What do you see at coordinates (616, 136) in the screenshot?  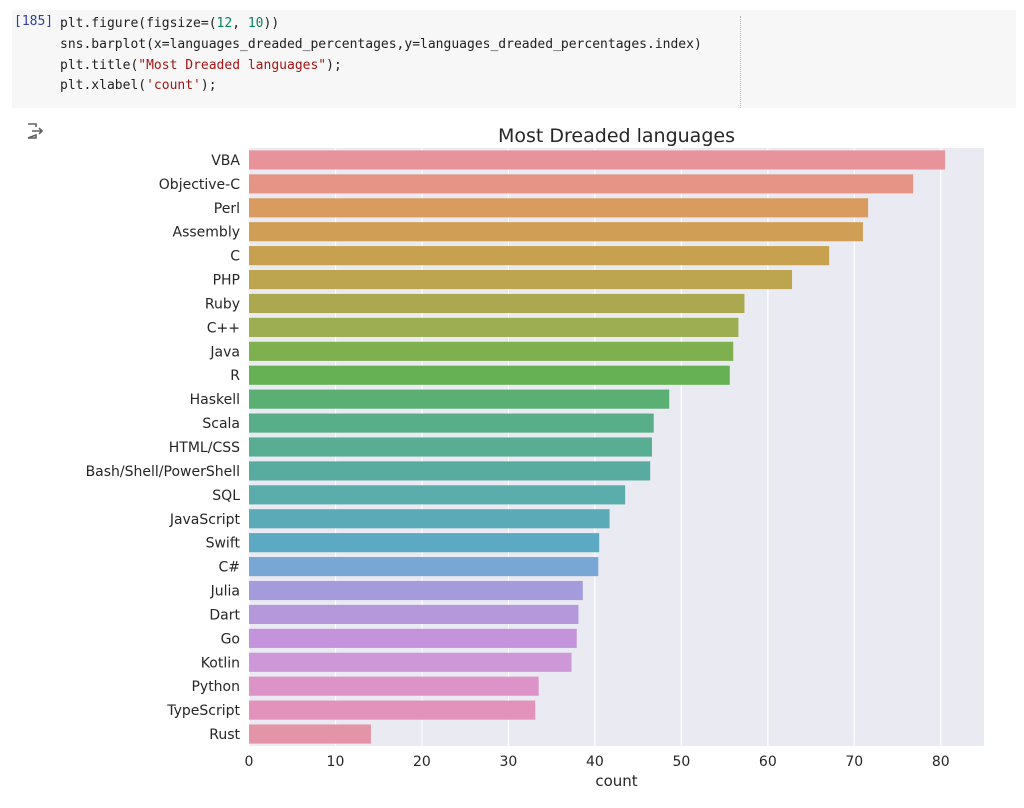 I see `chart-title: Most Dreaded languages` at bounding box center [616, 136].